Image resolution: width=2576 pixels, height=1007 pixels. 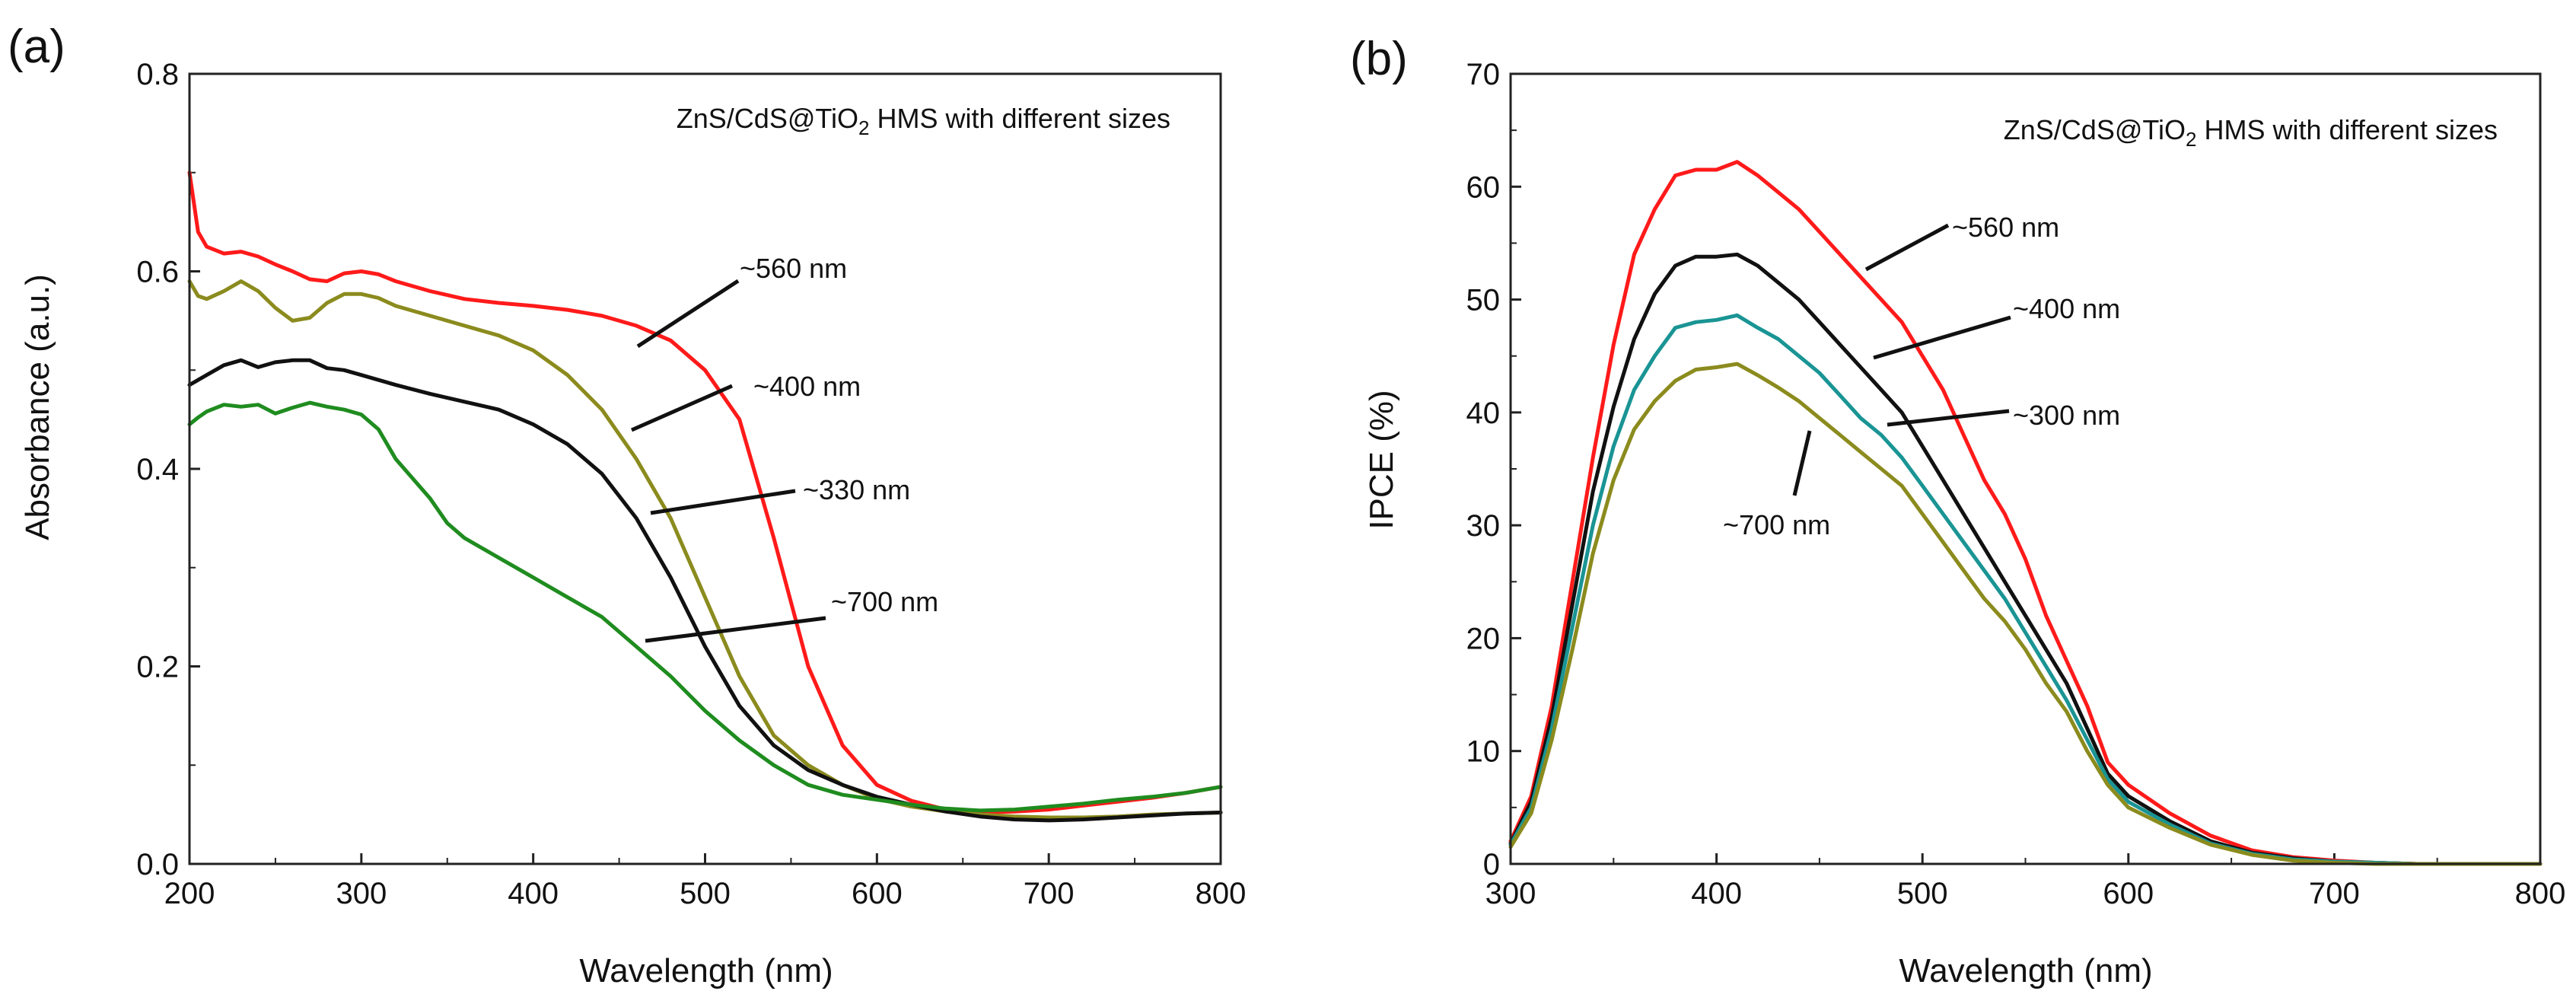 What do you see at coordinates (878, 893) in the screenshot?
I see `panel-a-xtick-label: 600` at bounding box center [878, 893].